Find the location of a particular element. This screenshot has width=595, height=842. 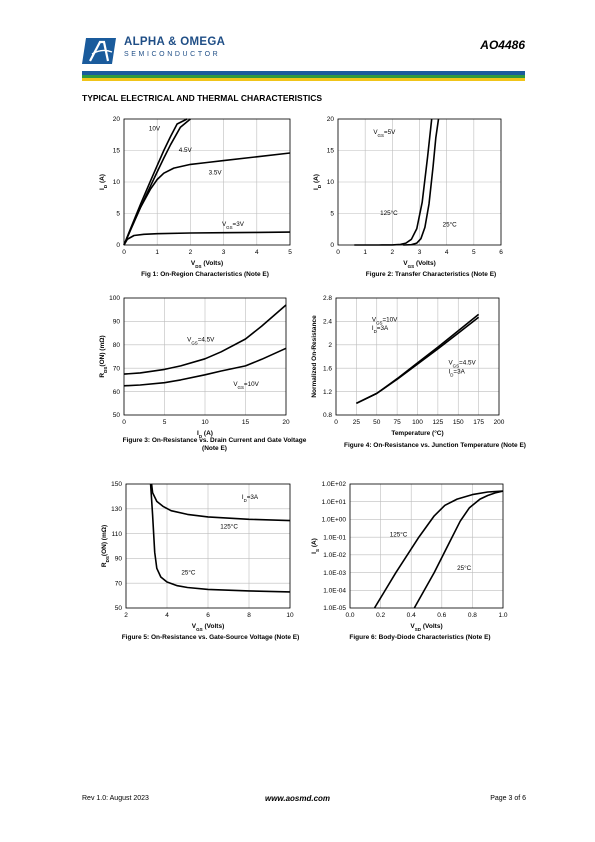

fig3-series-1-line is located at coordinates (205, 339).